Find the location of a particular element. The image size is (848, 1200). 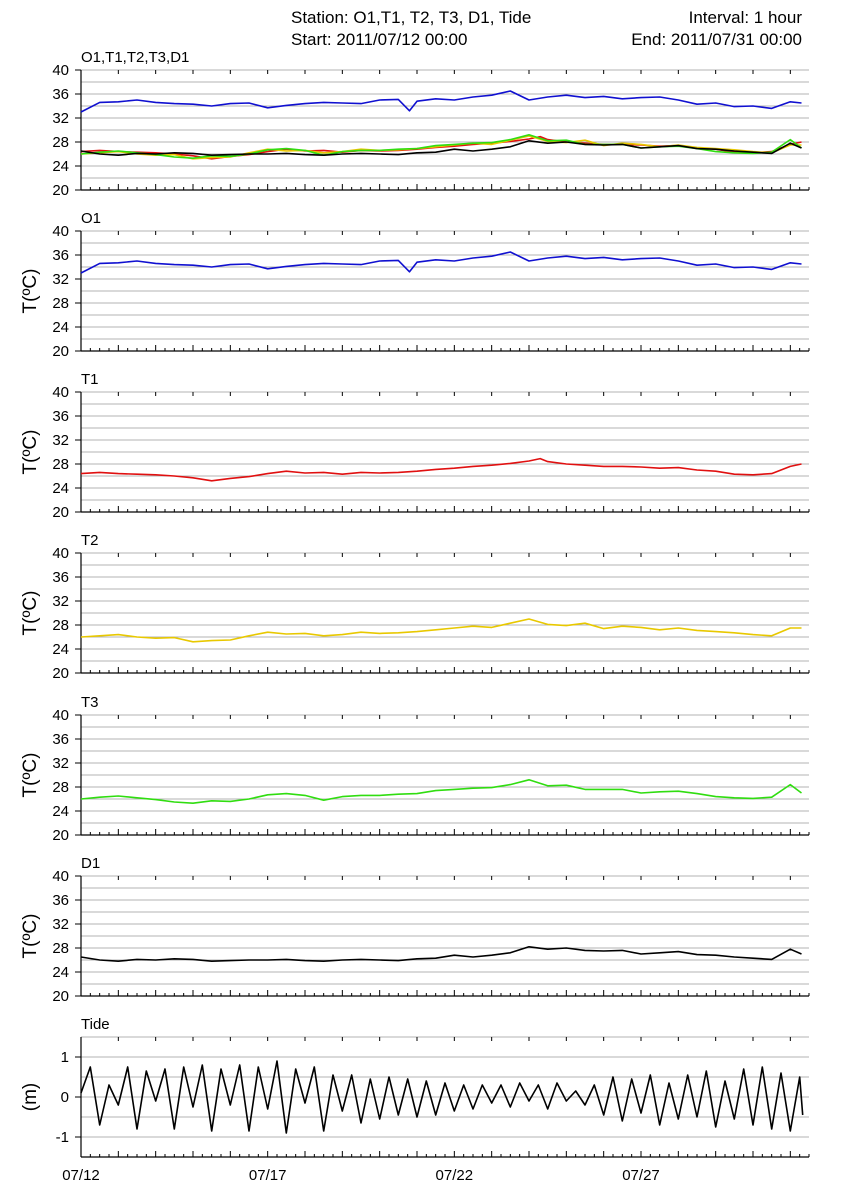

header-station: Station: O1,T1, T2, T3, D1, Tide is located at coordinates (411, 17).